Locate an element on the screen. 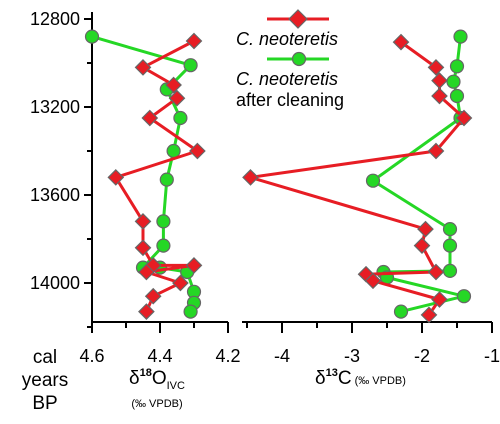  carbon-tick-label: -1 is located at coordinates (492, 356).